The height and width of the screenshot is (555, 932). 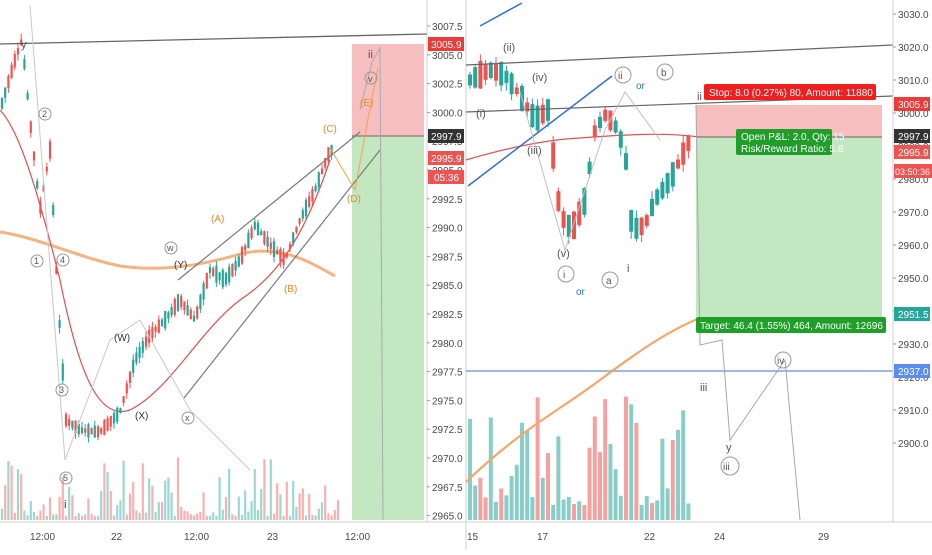 What do you see at coordinates (913, 213) in the screenshot?
I see `right-price-tick-label: 2970.0` at bounding box center [913, 213].